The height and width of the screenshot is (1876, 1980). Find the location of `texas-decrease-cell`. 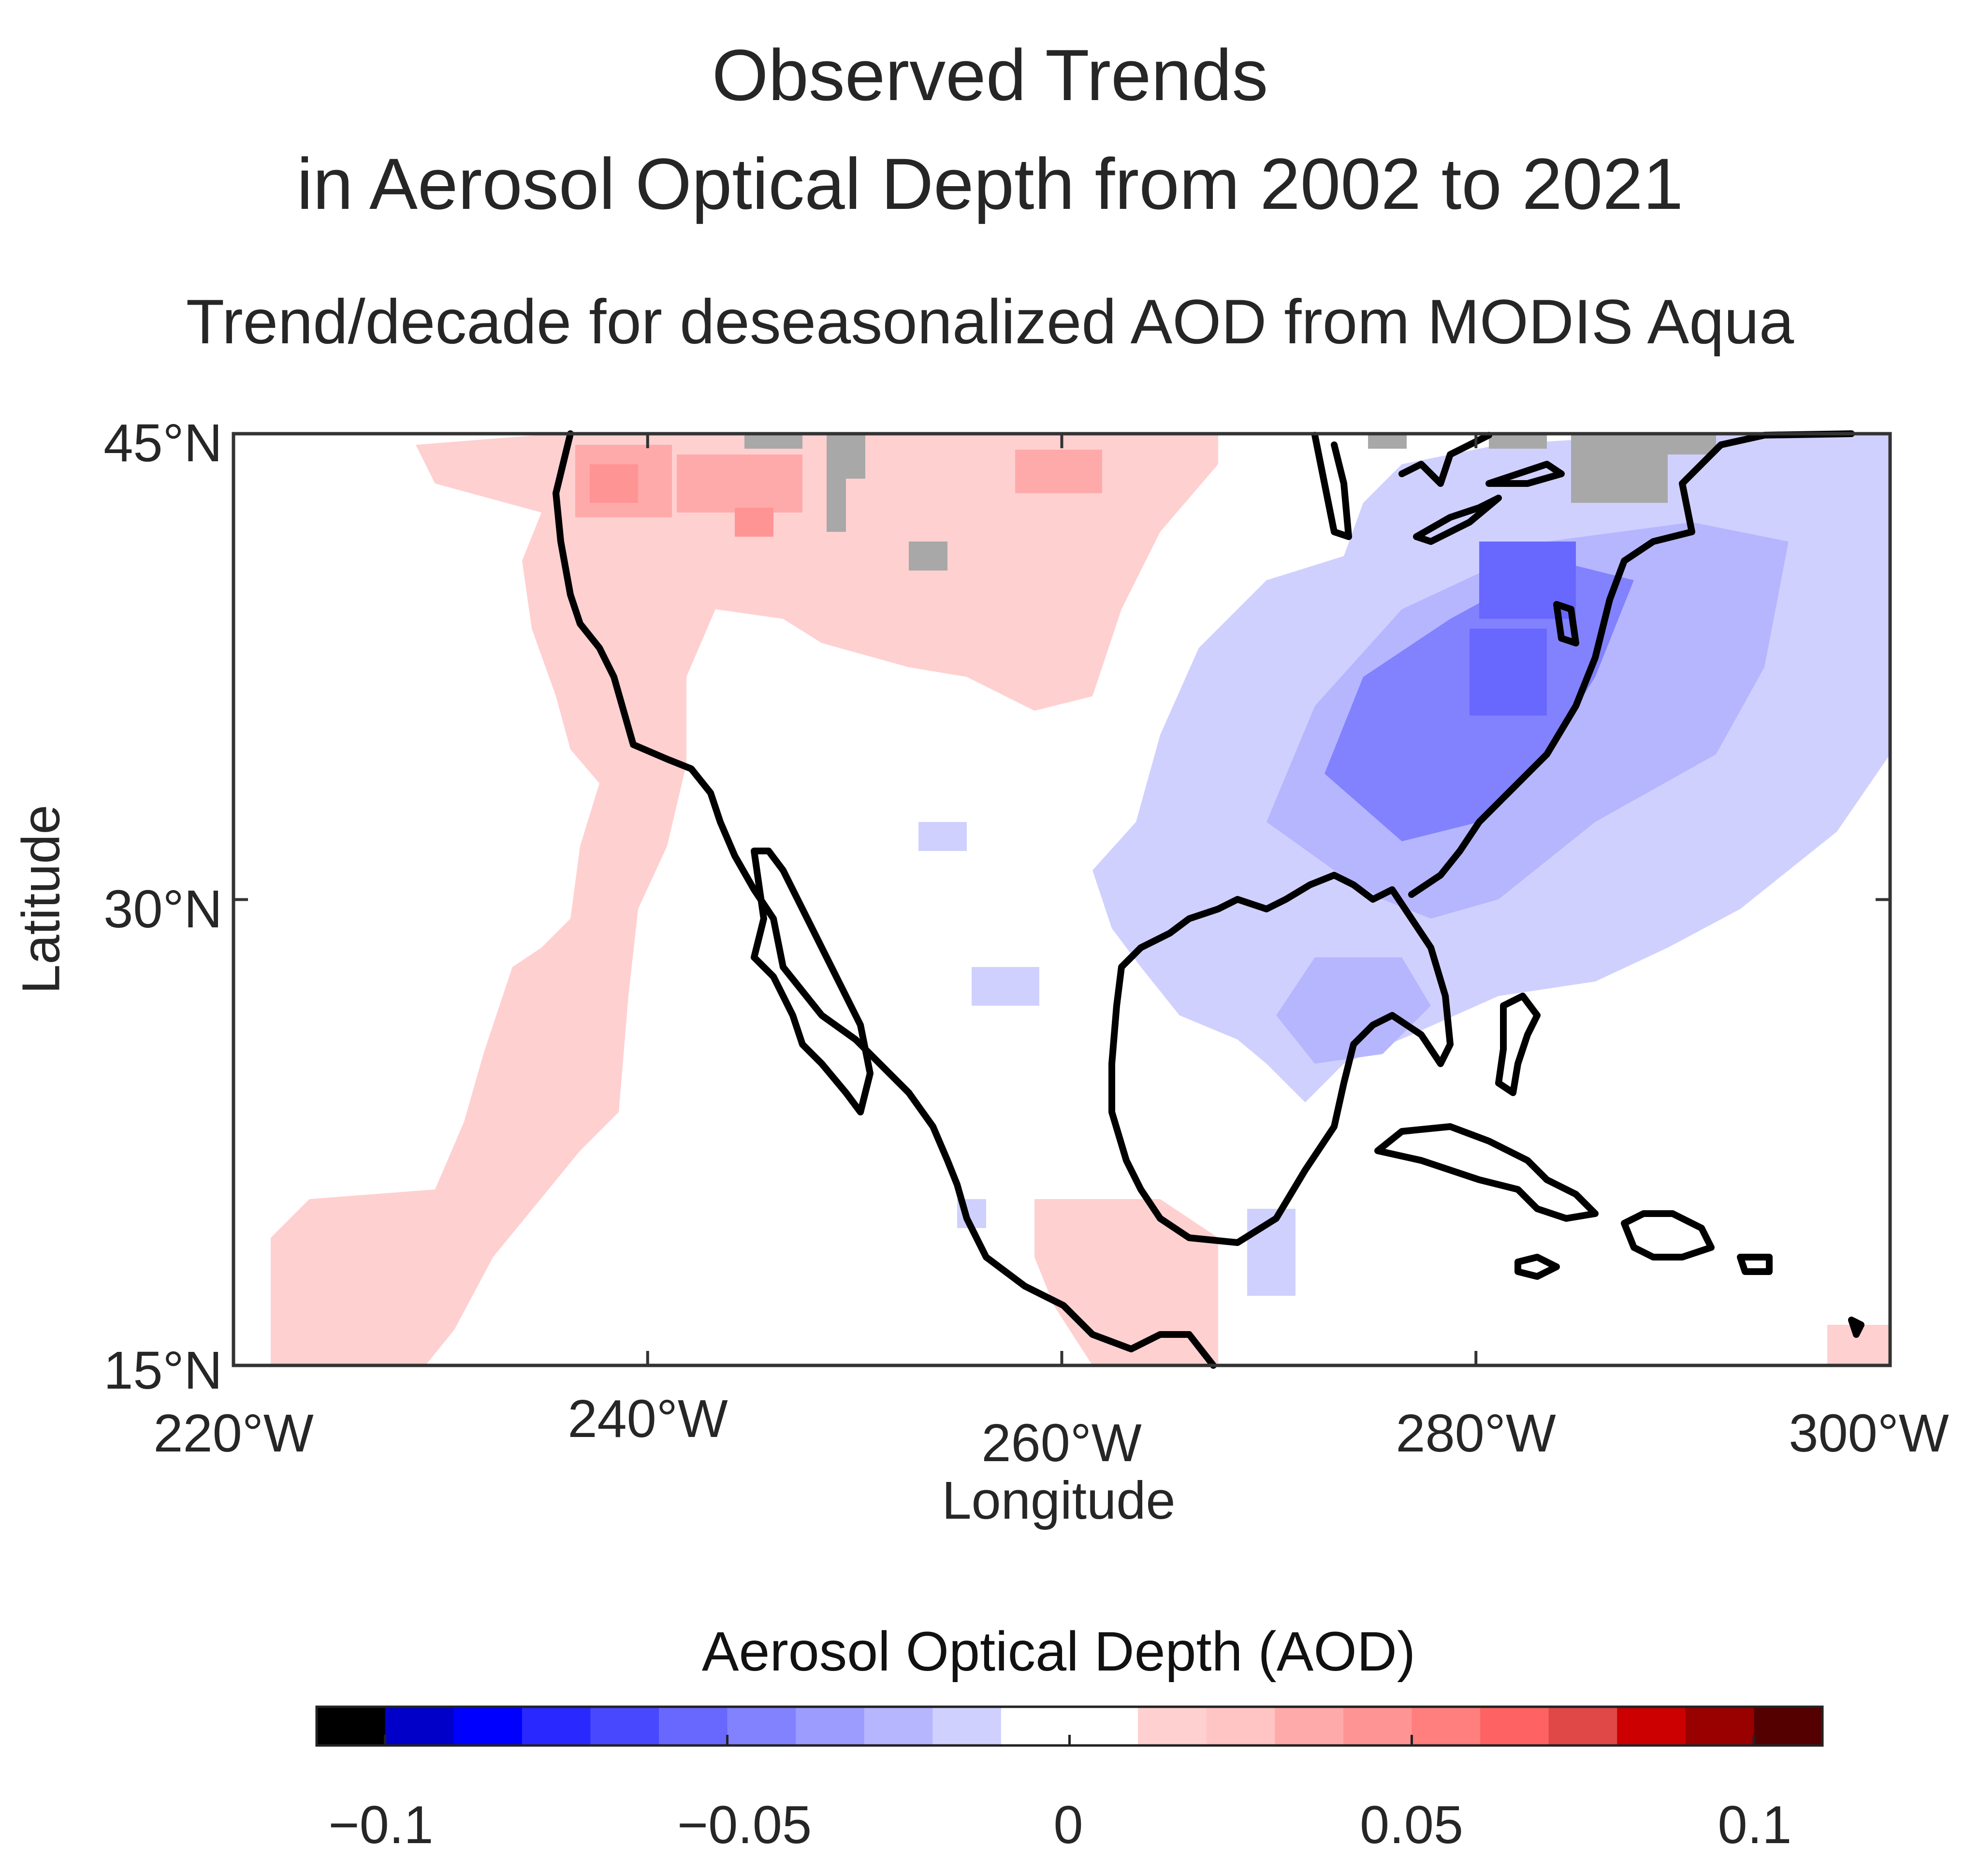

texas-decrease-cell is located at coordinates (1005, 986).